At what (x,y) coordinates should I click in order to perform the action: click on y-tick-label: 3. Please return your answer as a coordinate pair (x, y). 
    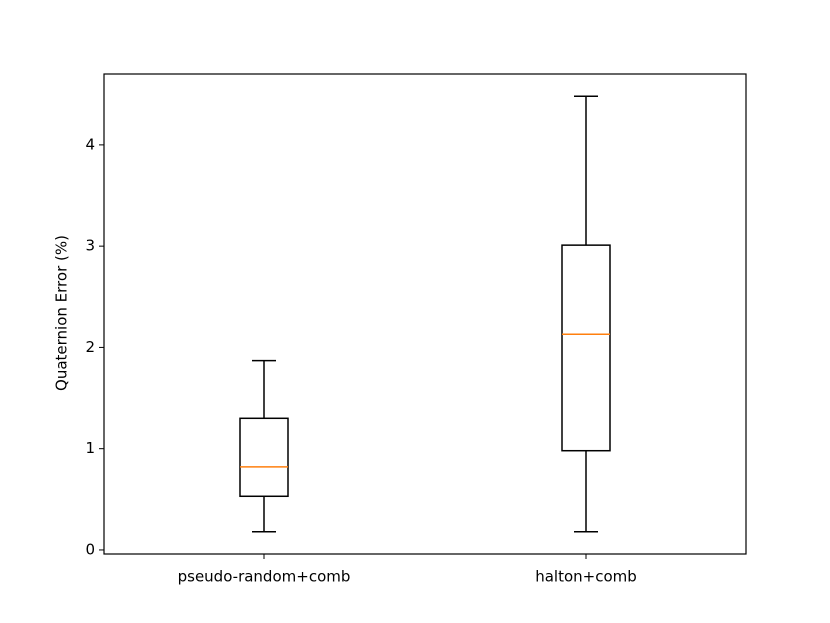
    Looking at the image, I should click on (90, 246).